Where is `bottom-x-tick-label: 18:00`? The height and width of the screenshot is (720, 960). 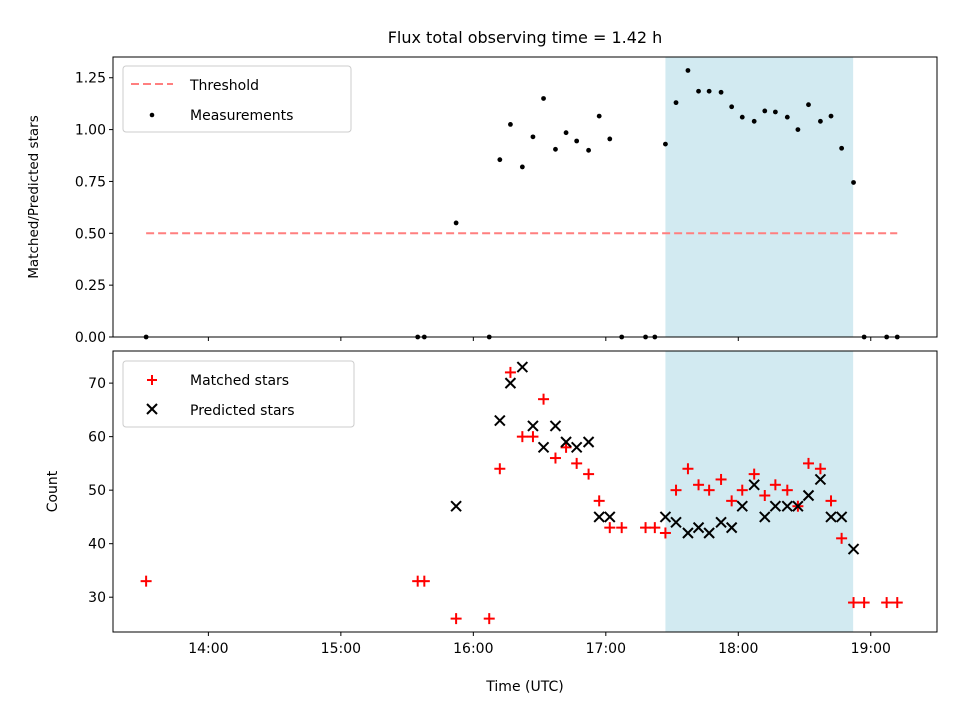
bottom-x-tick-label: 18:00 is located at coordinates (738, 649).